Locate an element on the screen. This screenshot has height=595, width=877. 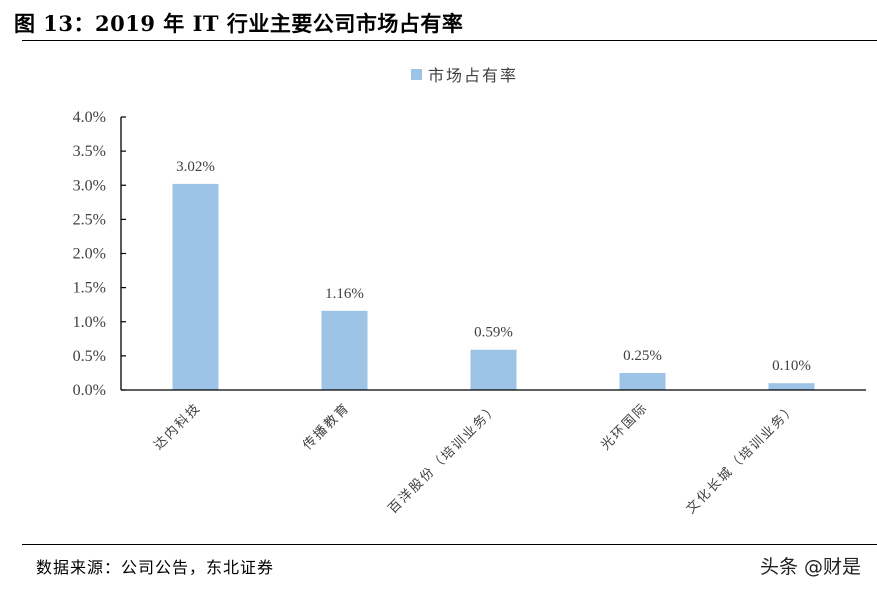
bar-value-label: 0.59% is located at coordinates (493, 333).